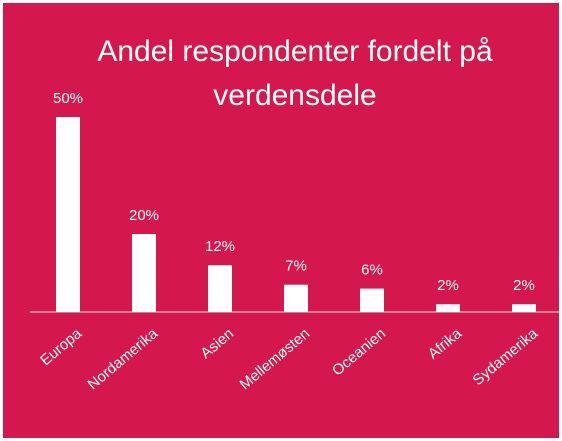  Describe the element at coordinates (122, 359) in the screenshot. I see `x-tick-label: Nordamerika` at that location.